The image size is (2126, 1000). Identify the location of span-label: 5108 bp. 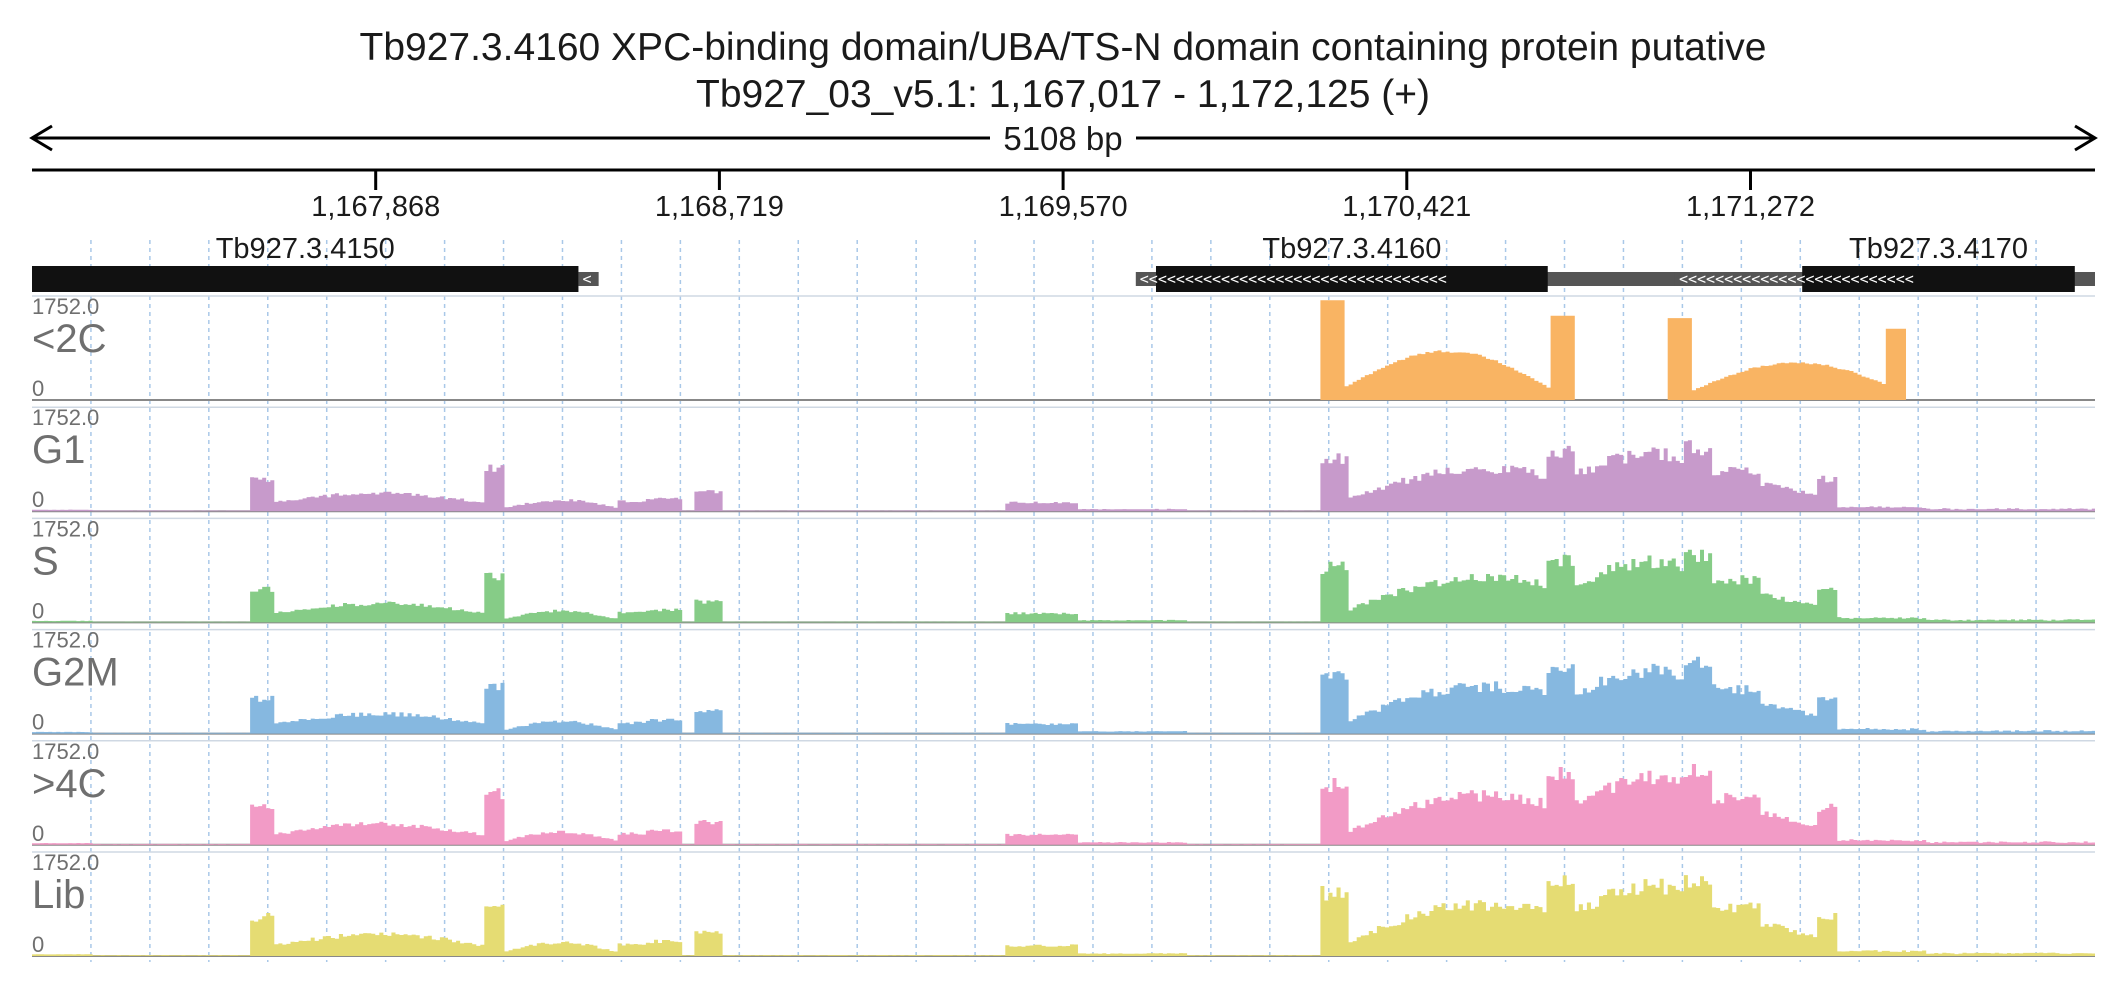
(1062, 138).